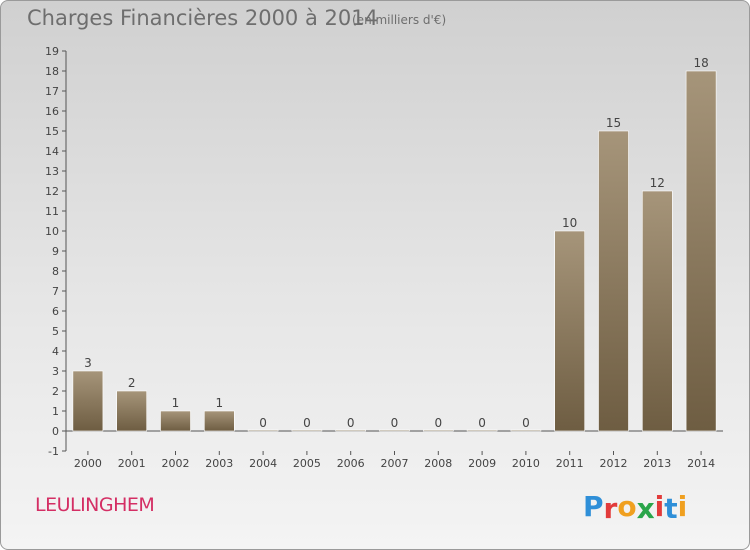 The image size is (750, 550). What do you see at coordinates (52, 191) in the screenshot?
I see `y-tick-label: 12` at bounding box center [52, 191].